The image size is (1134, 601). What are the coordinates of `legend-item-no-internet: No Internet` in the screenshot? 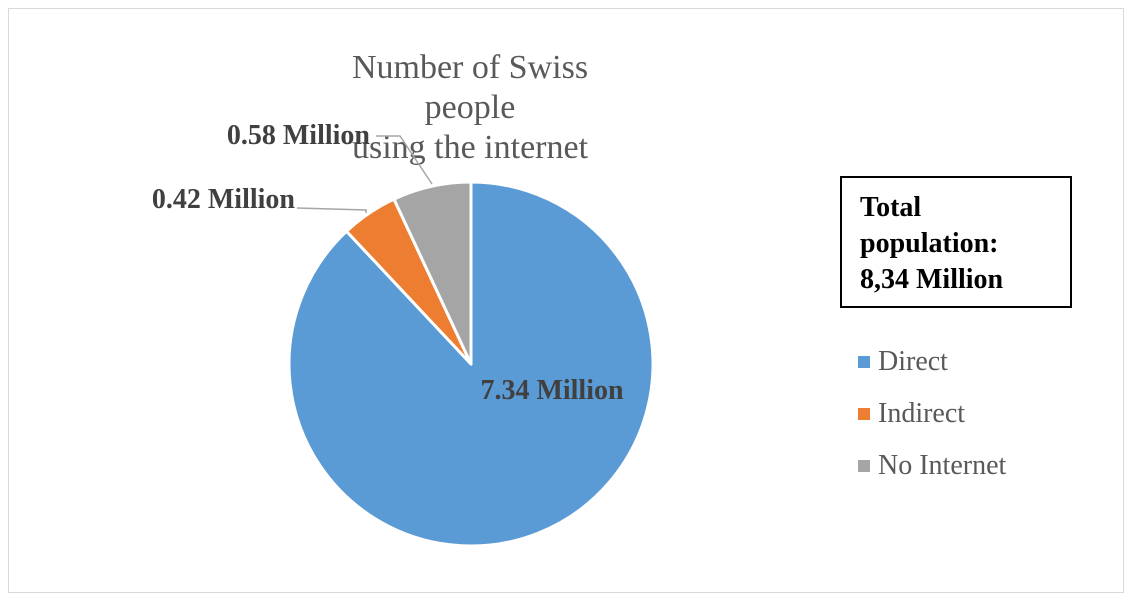 It's located at (932, 466).